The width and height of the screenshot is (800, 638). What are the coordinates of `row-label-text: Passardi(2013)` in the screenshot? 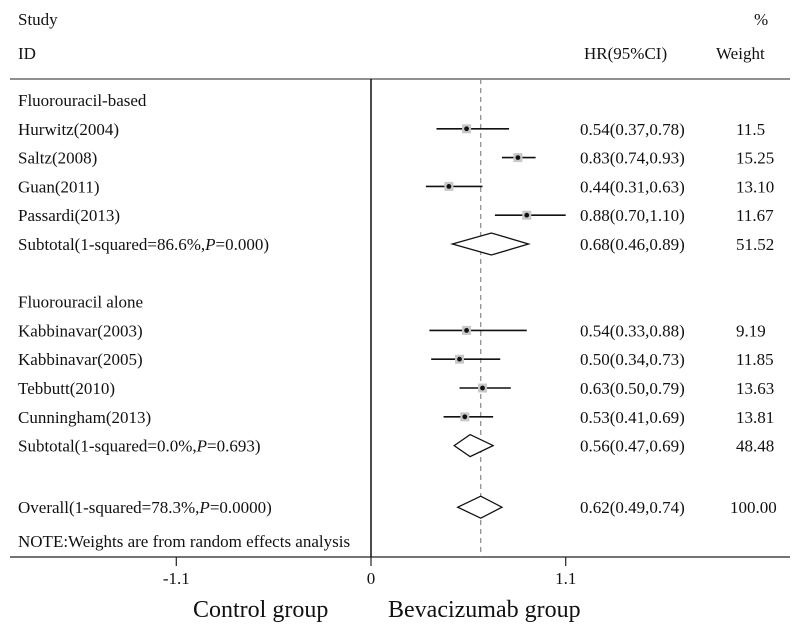 It's located at (69, 215).